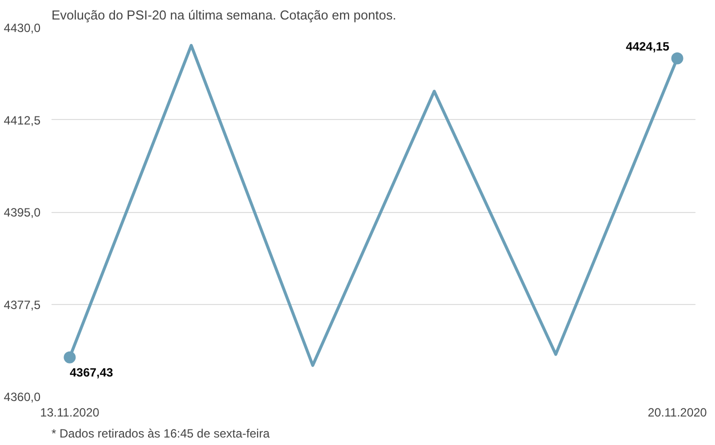 Image resolution: width=715 pixels, height=445 pixels. What do you see at coordinates (22, 120) in the screenshot?
I see `y-tick-label: 4412,5` at bounding box center [22, 120].